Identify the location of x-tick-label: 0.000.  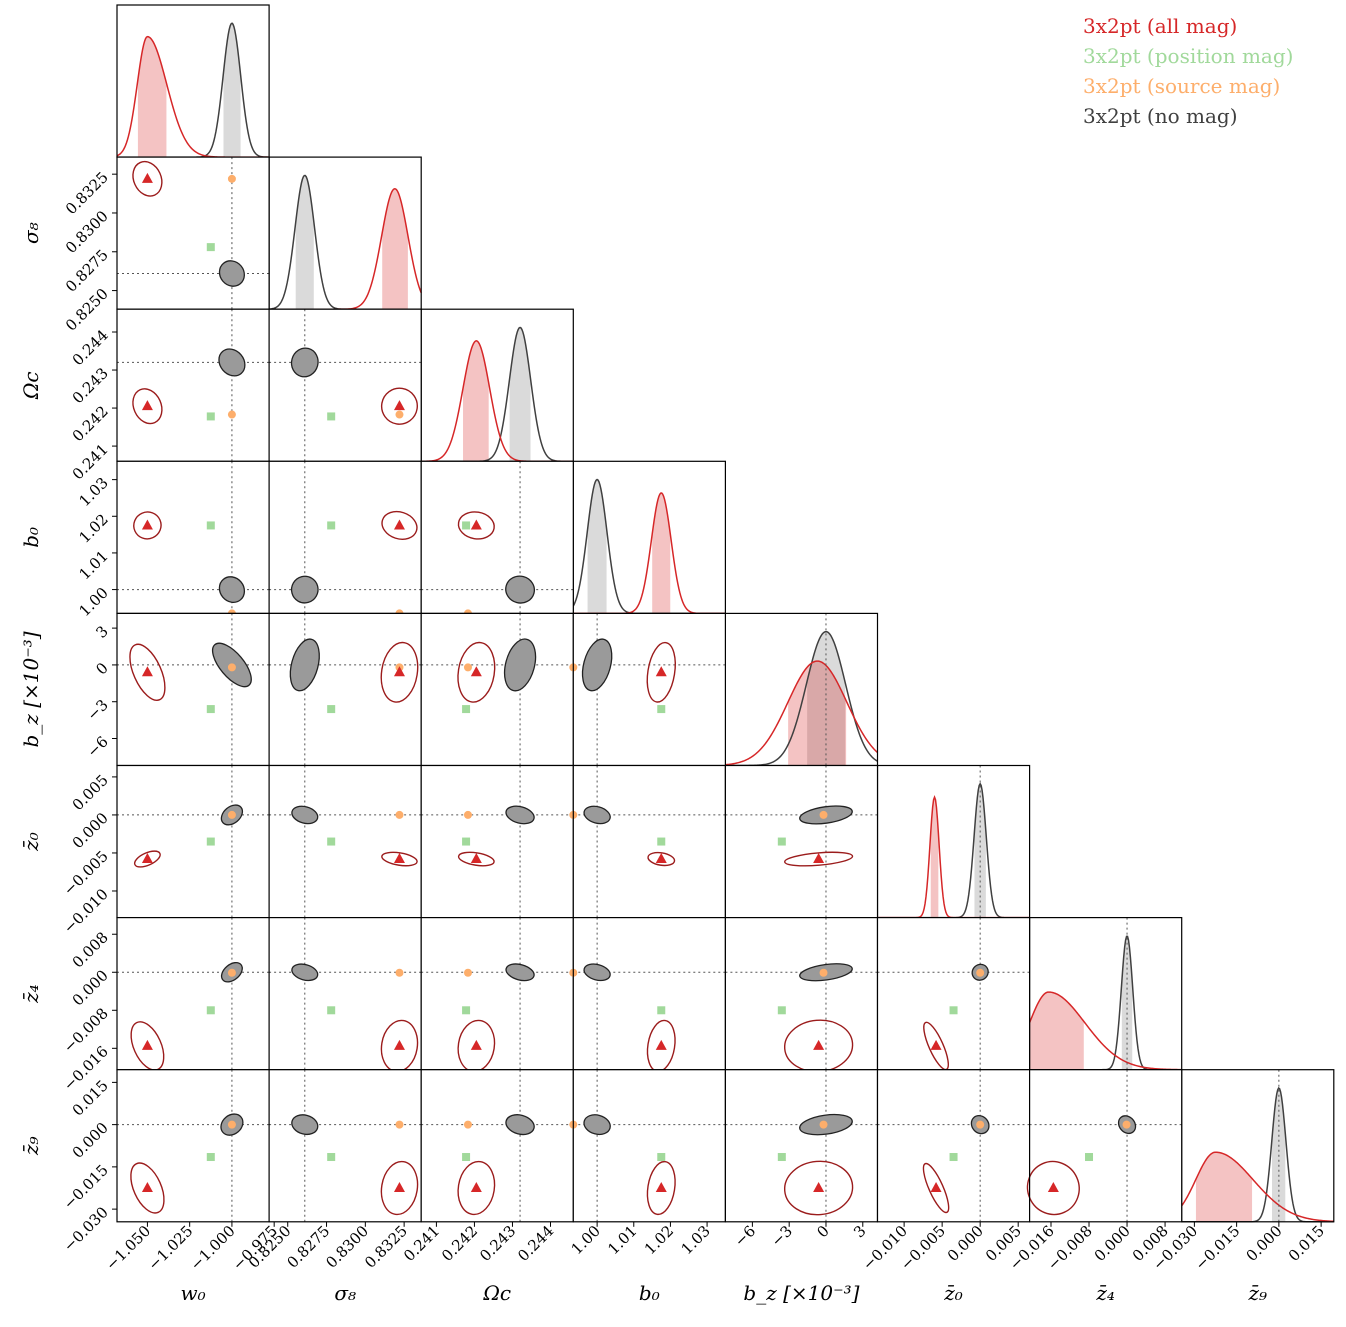
(1112, 1243).